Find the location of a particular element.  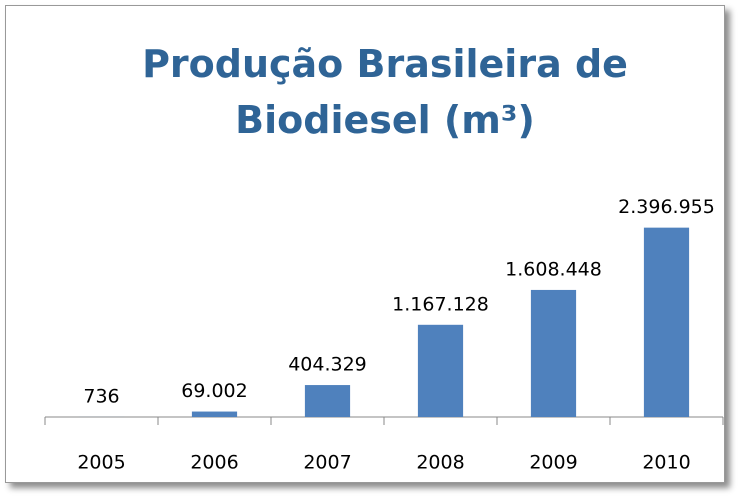

data-label: 1.608.448 is located at coordinates (553, 269).